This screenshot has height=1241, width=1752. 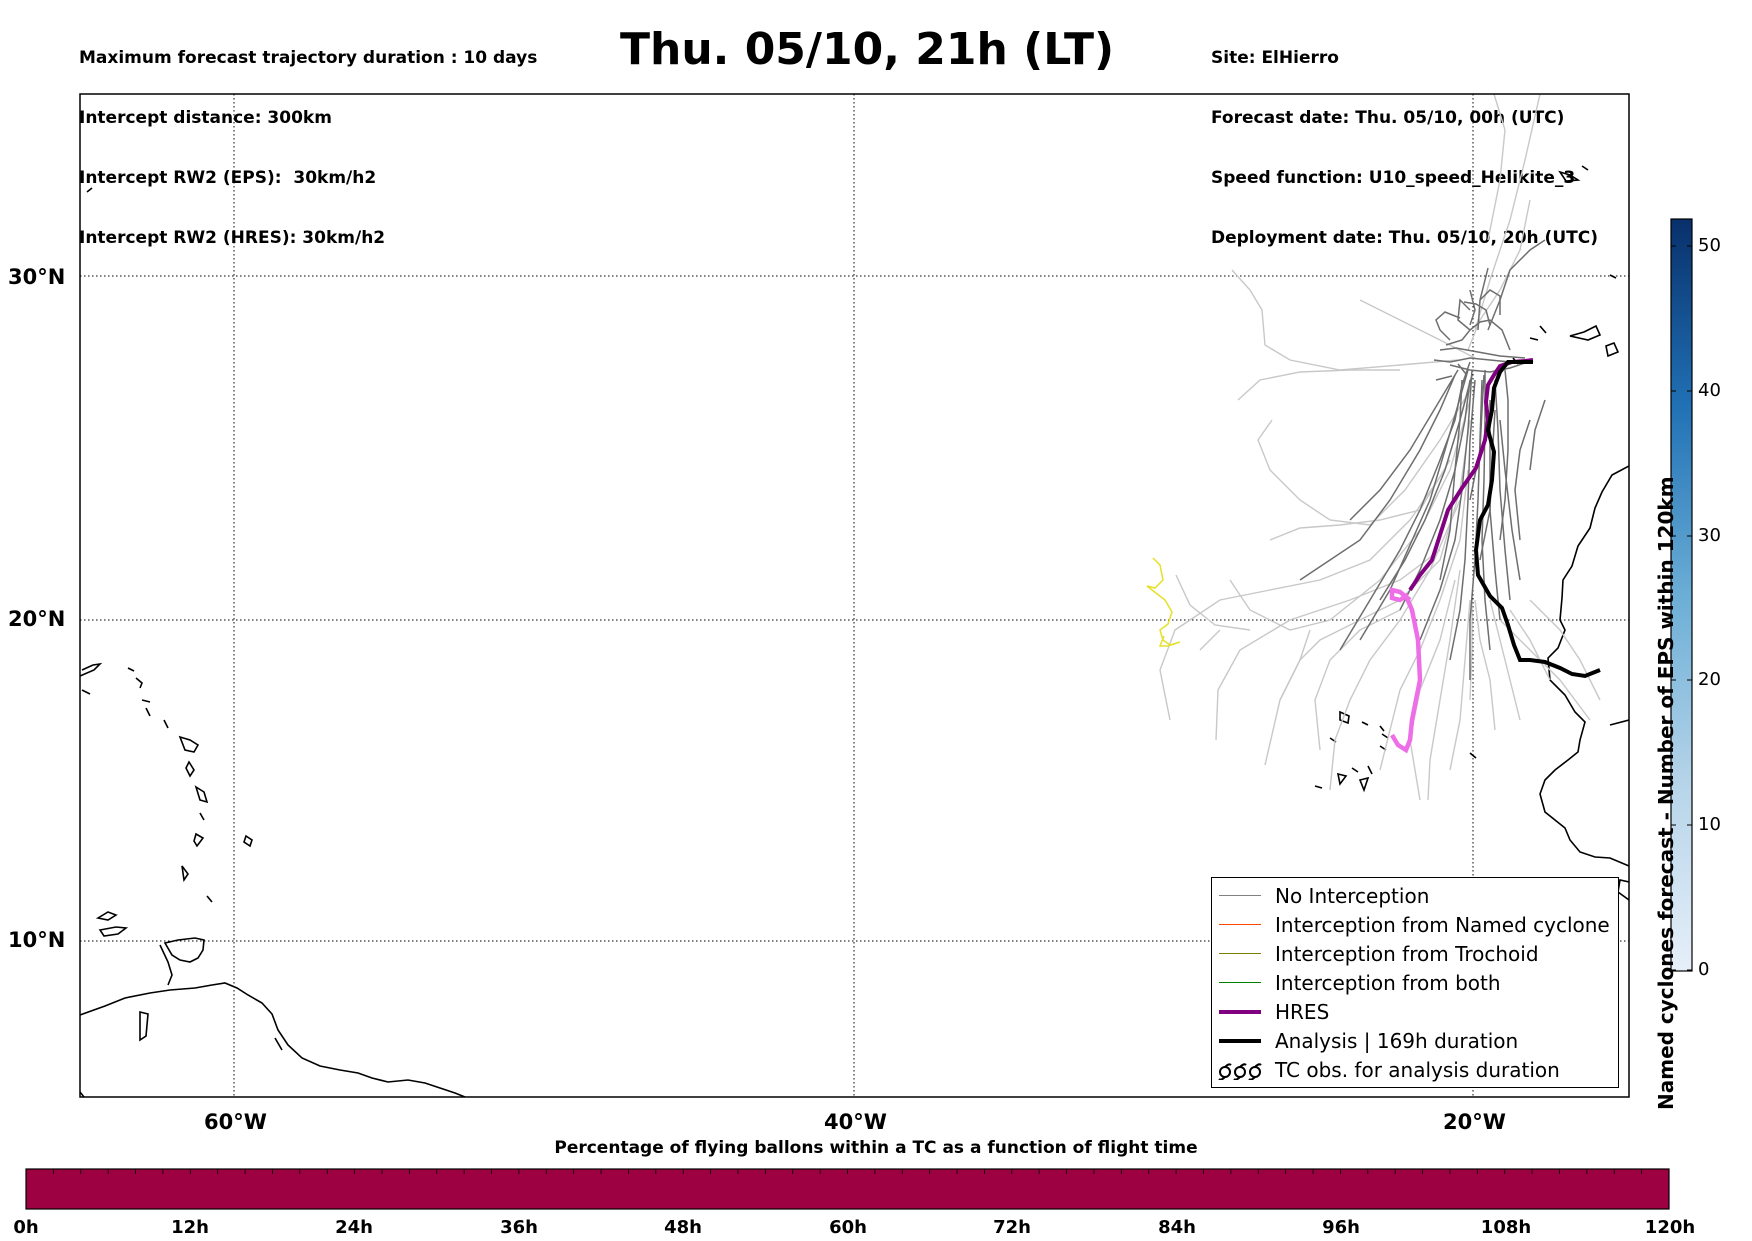 I want to click on legend-item-no-interception: No Interception, so click(x=1415, y=895).